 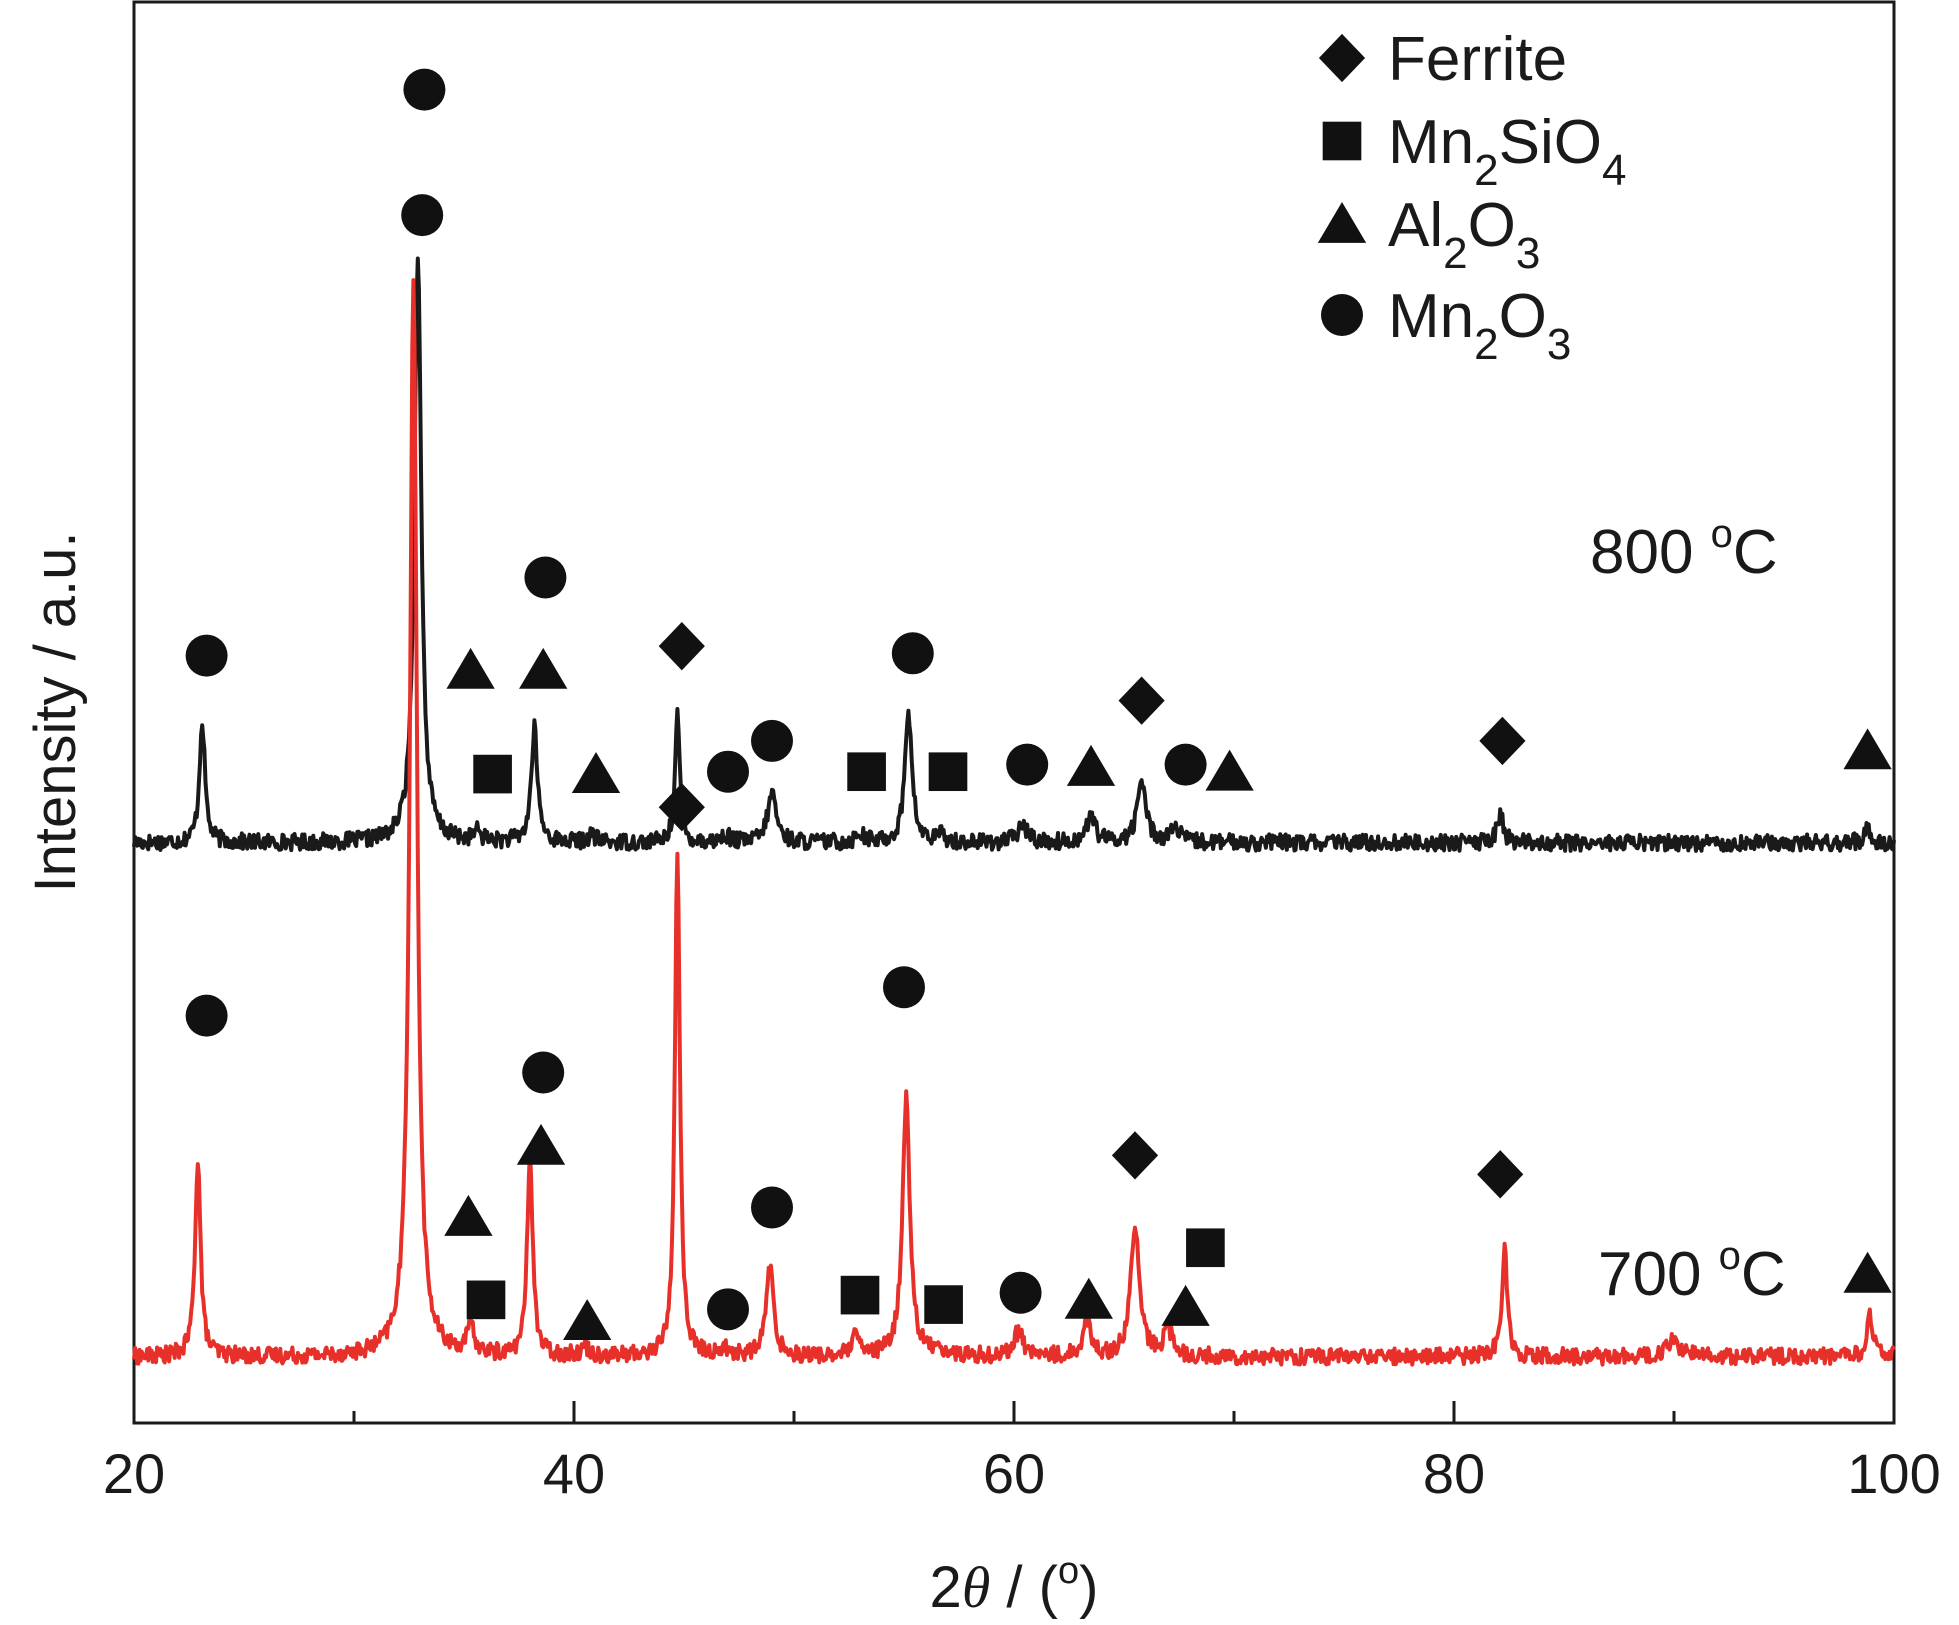 What do you see at coordinates (1692, 1271) in the screenshot?
I see `series-label: 700 oC` at bounding box center [1692, 1271].